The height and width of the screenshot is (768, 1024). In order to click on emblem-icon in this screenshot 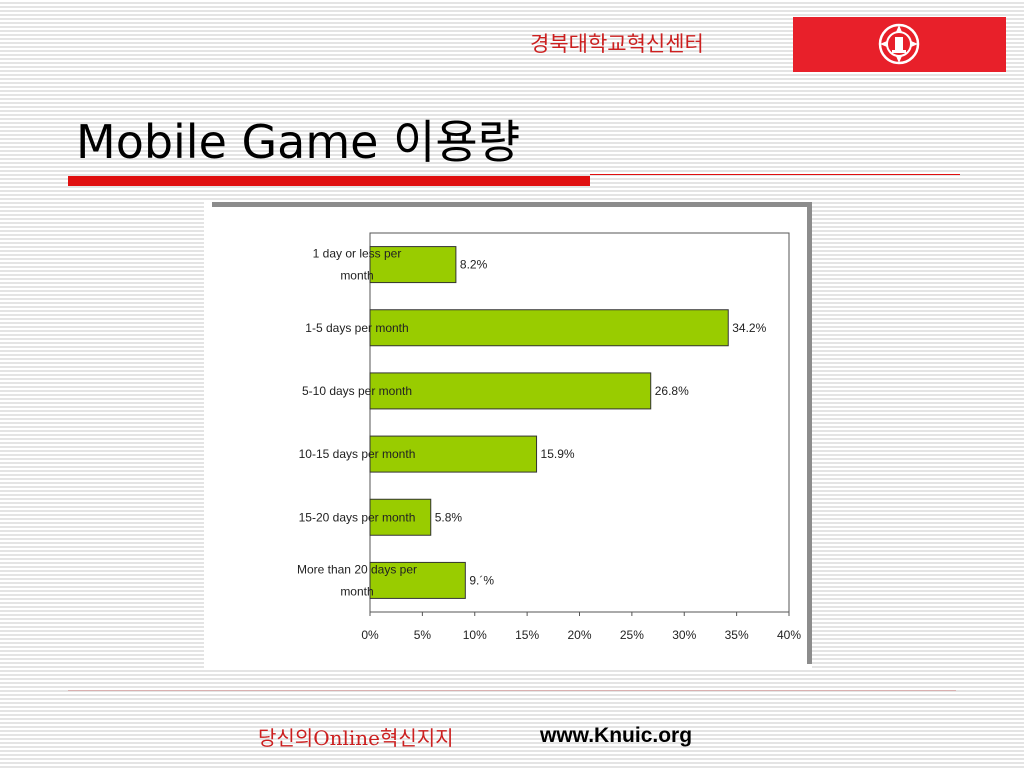, I will do `click(899, 44)`.